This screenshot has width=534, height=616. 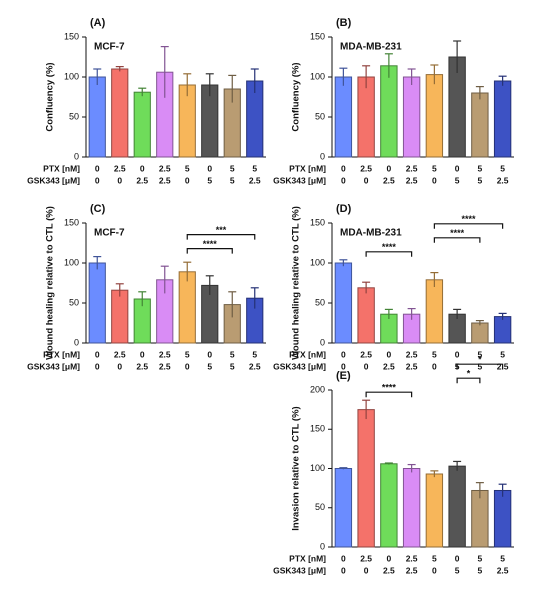 What do you see at coordinates (50, 96) in the screenshot?
I see `y-axis-label: Confluency (%)` at bounding box center [50, 96].